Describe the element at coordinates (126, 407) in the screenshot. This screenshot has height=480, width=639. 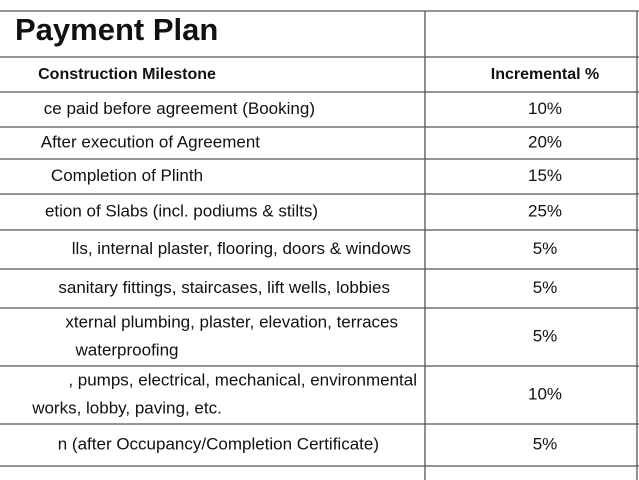
I see `milestone: works, lobby, paving, etc.` at that location.